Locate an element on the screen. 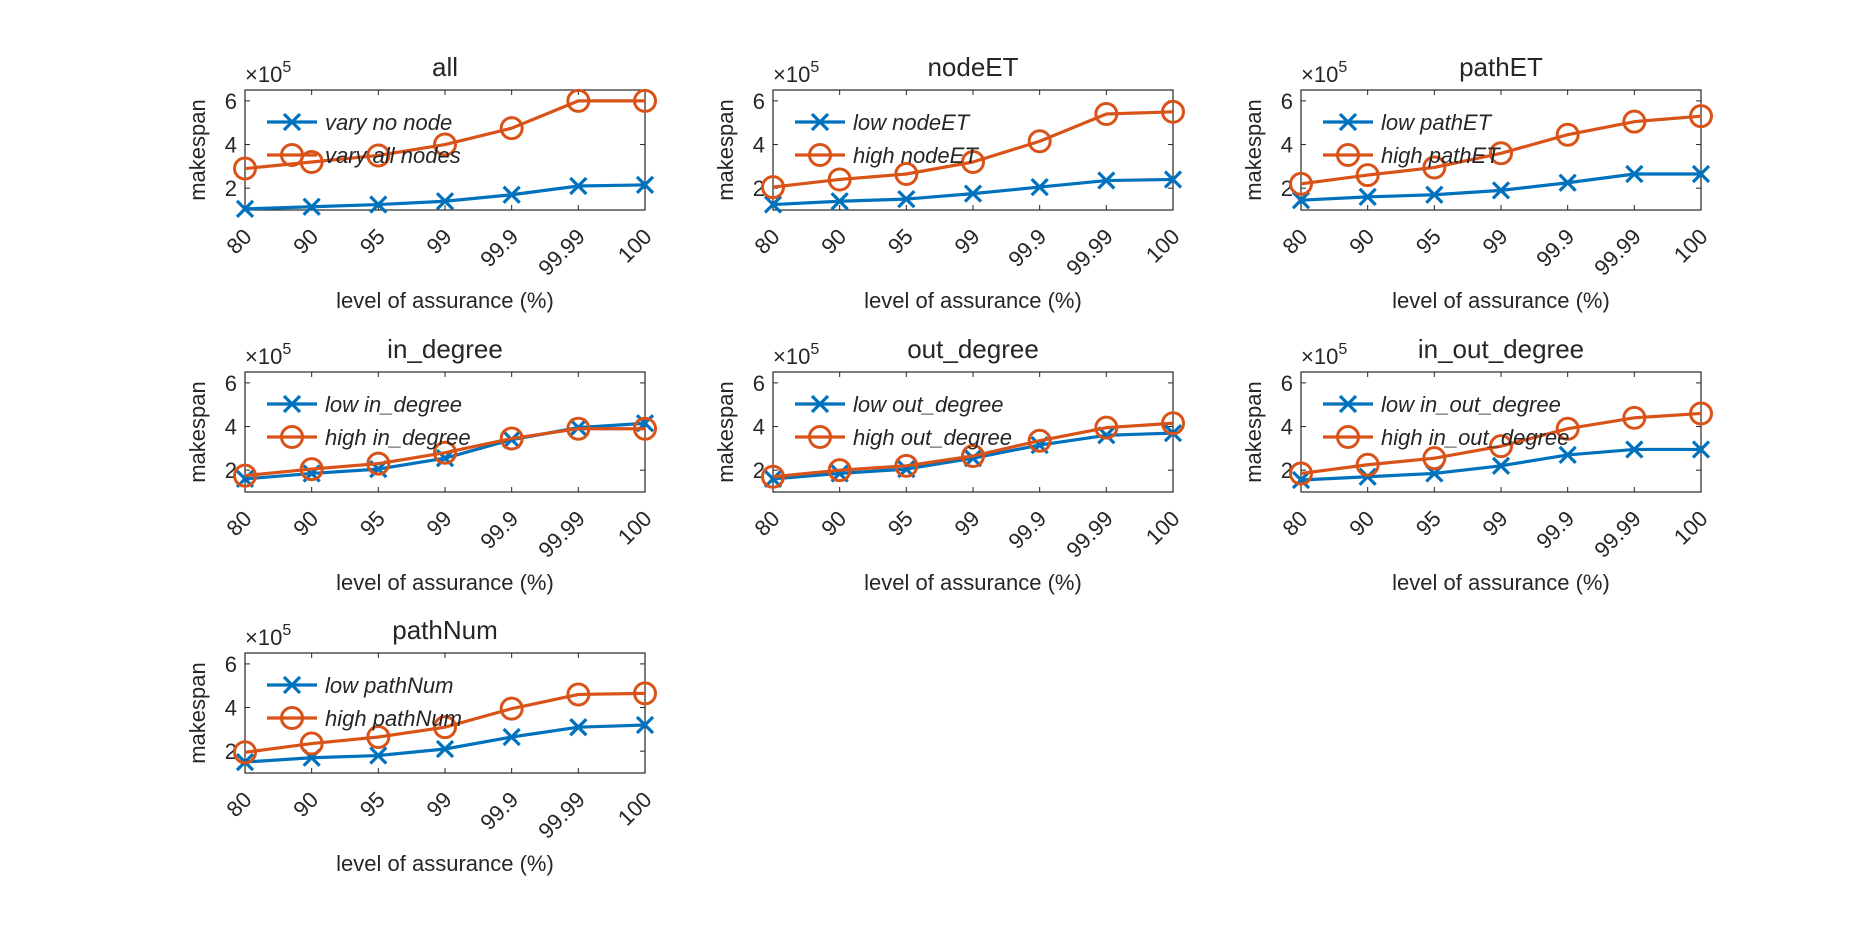 This screenshot has width=1875, height=943. x-tick-label: 100 is located at coordinates (1163, 246).